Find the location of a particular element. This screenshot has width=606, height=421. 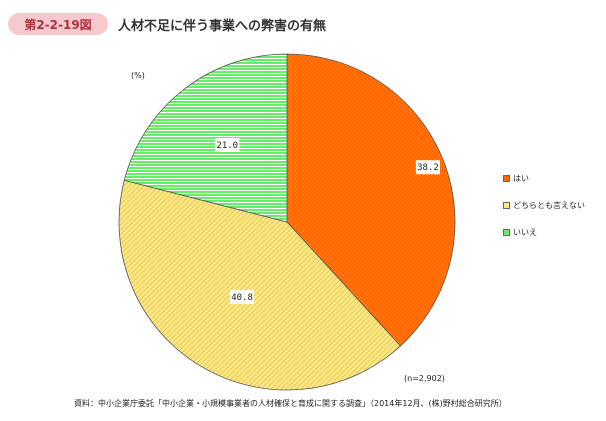

legend-swatch-neutral is located at coordinates (506, 205).